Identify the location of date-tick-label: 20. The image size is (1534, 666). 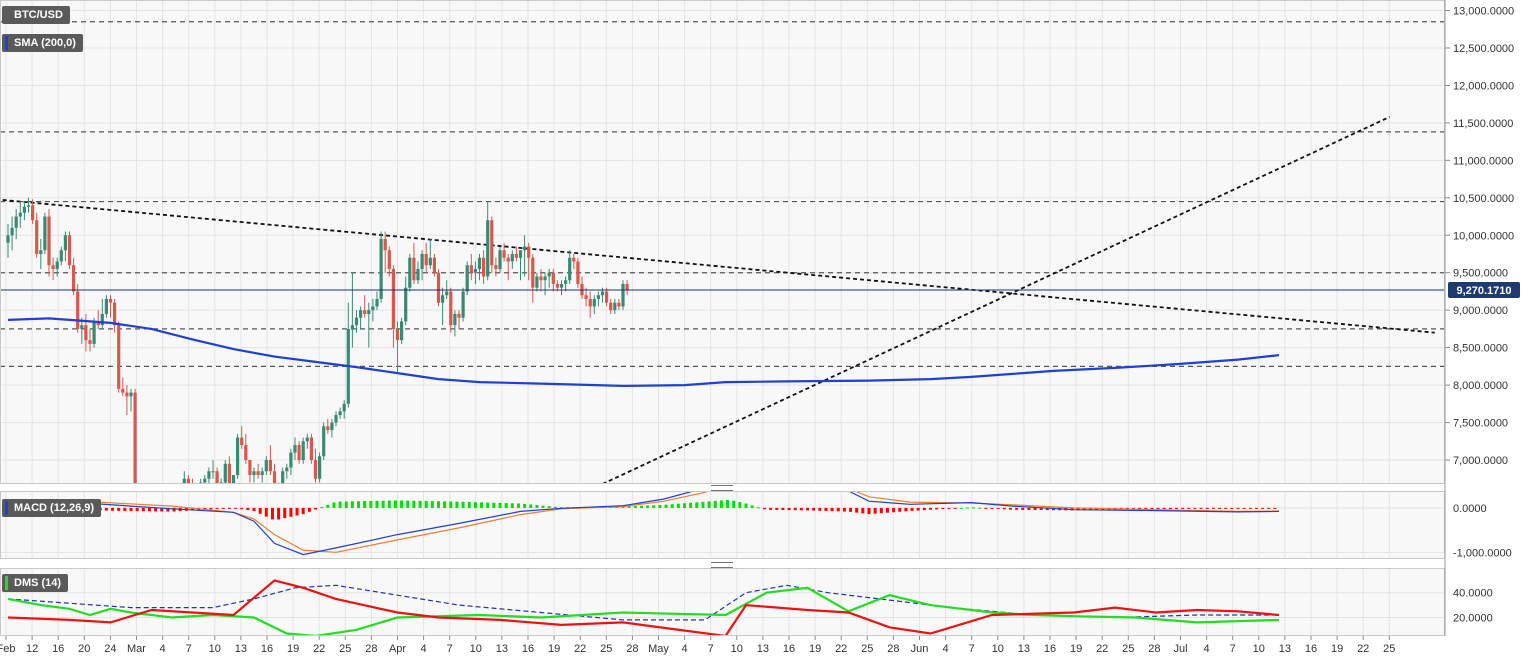
(84, 649).